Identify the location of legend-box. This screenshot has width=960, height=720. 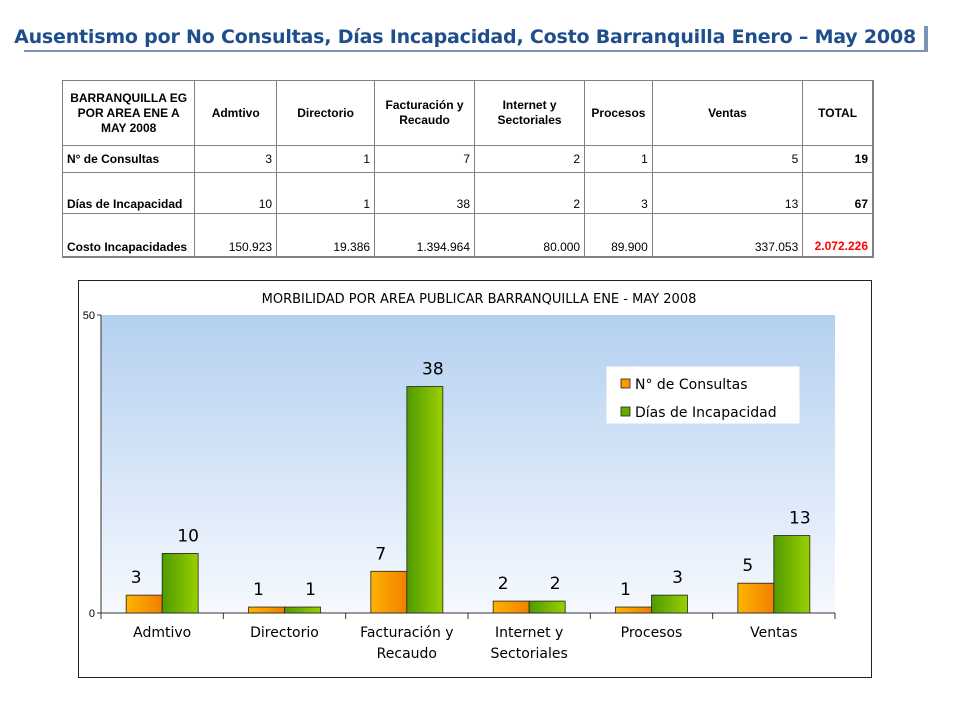
(703, 395).